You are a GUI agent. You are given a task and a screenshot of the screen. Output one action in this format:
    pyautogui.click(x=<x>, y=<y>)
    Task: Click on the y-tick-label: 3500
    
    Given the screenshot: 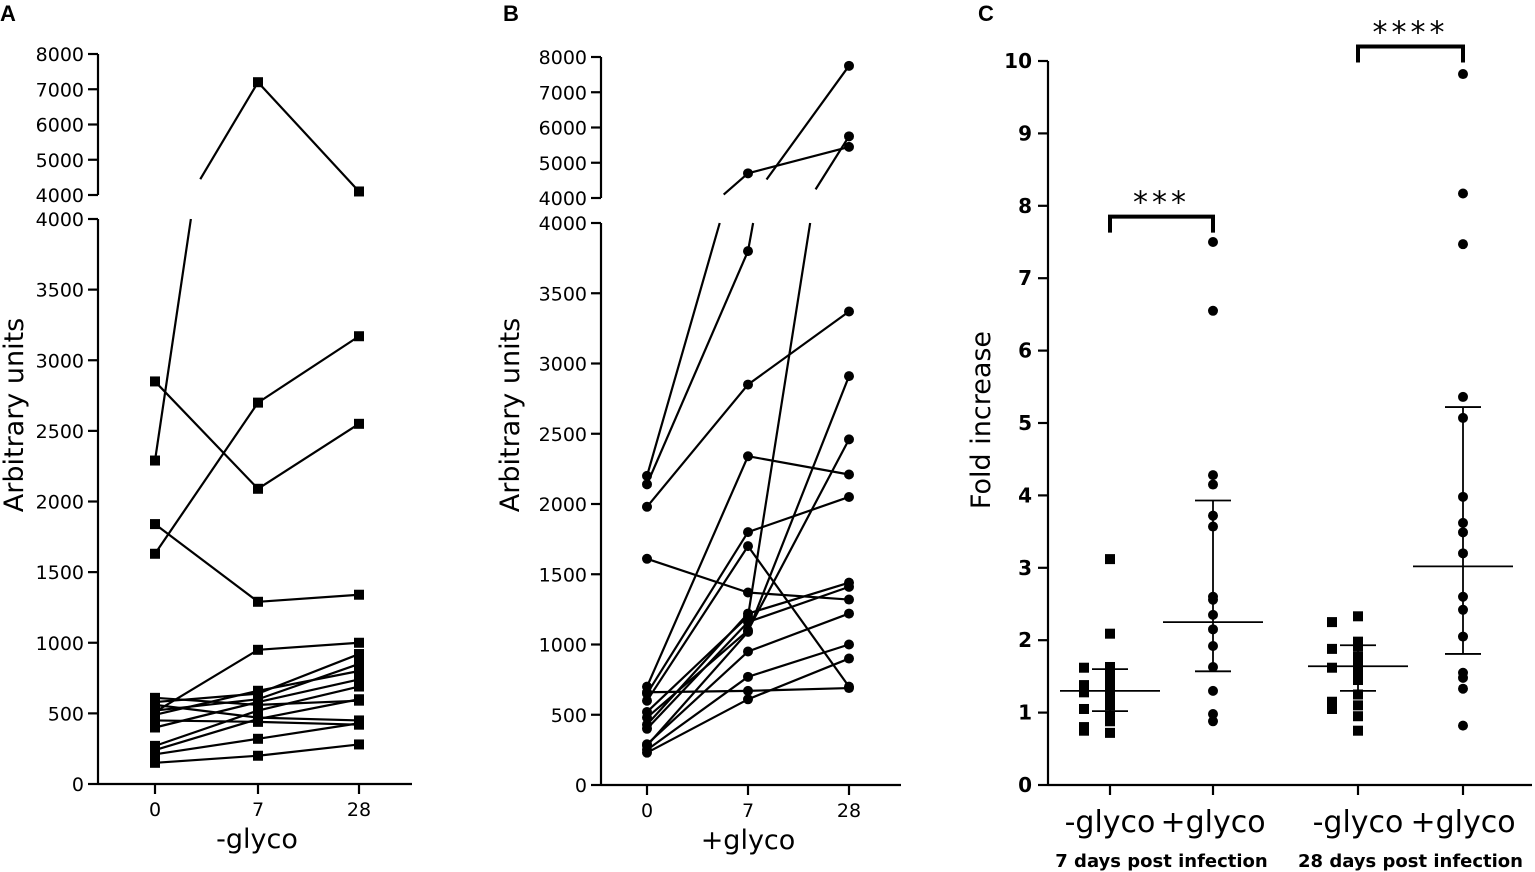 What is the action you would take?
    pyautogui.click(x=60, y=291)
    